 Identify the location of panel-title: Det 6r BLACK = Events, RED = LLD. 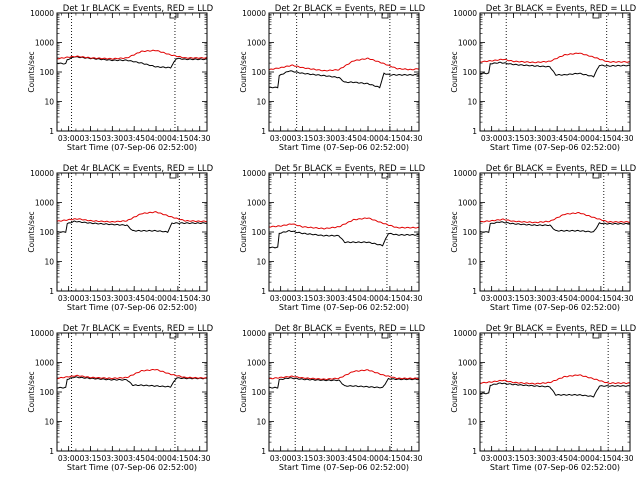
(561, 169).